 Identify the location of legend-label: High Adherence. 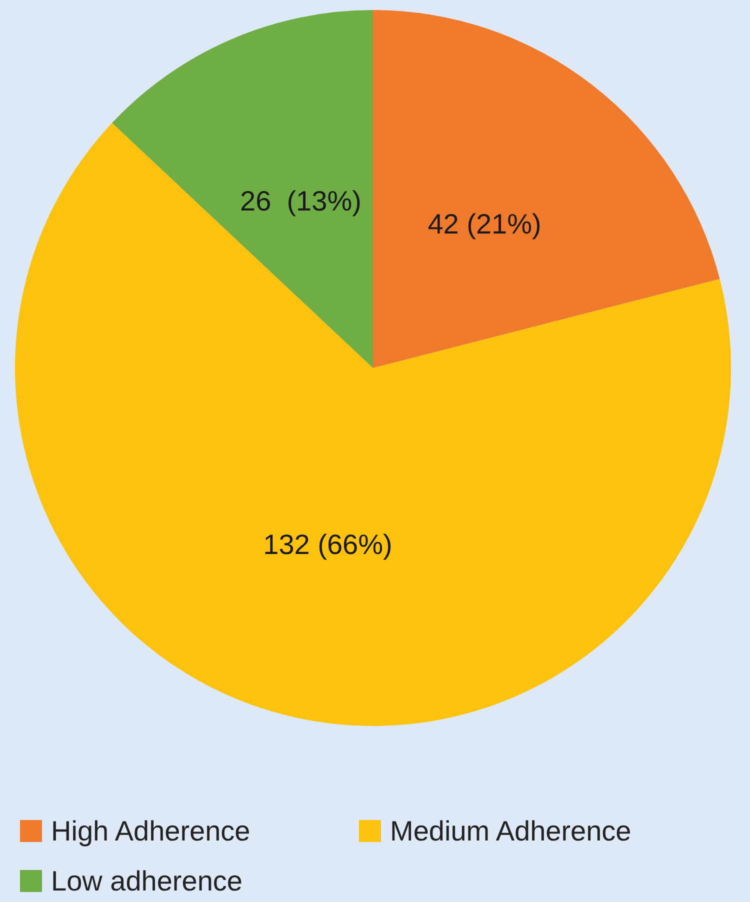
(150, 831).